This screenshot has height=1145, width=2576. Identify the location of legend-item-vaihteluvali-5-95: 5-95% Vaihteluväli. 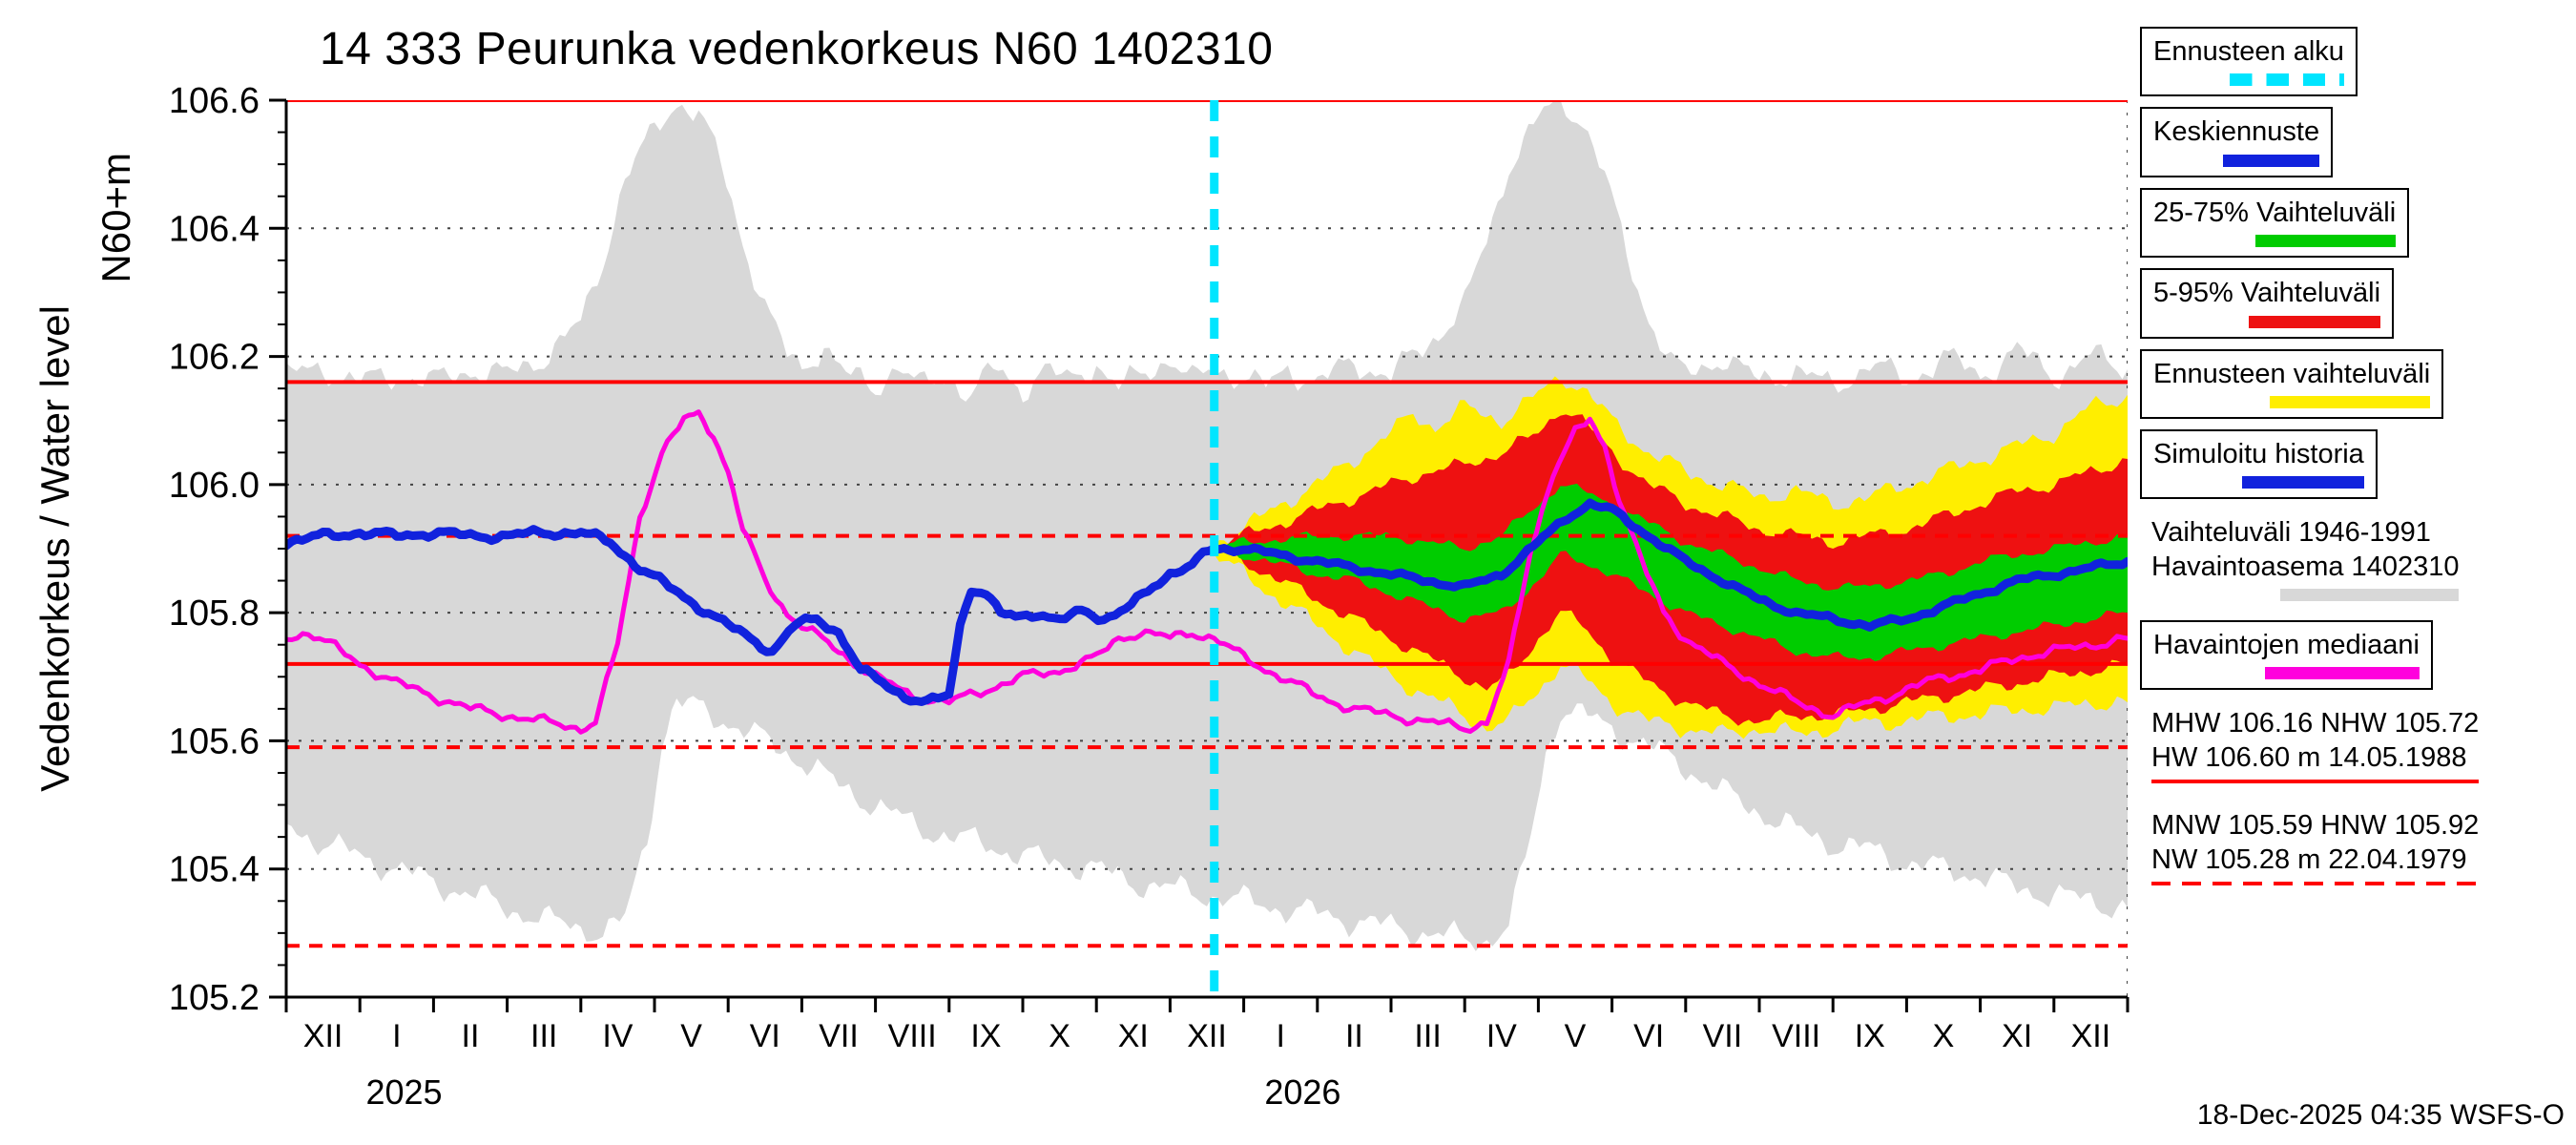
(2267, 303).